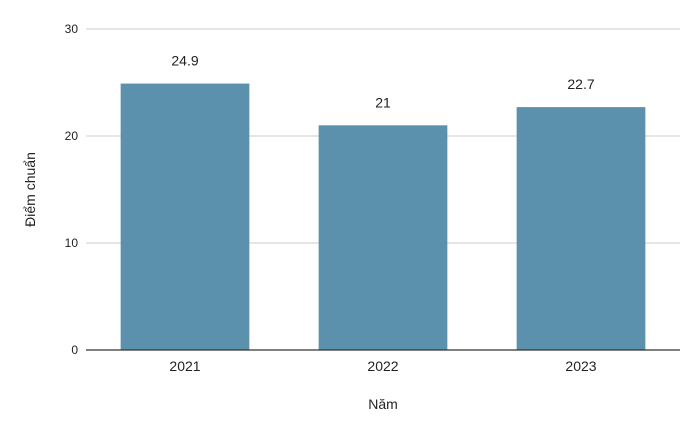 The width and height of the screenshot is (700, 433). I want to click on x-axis-title: Năm, so click(383, 404).